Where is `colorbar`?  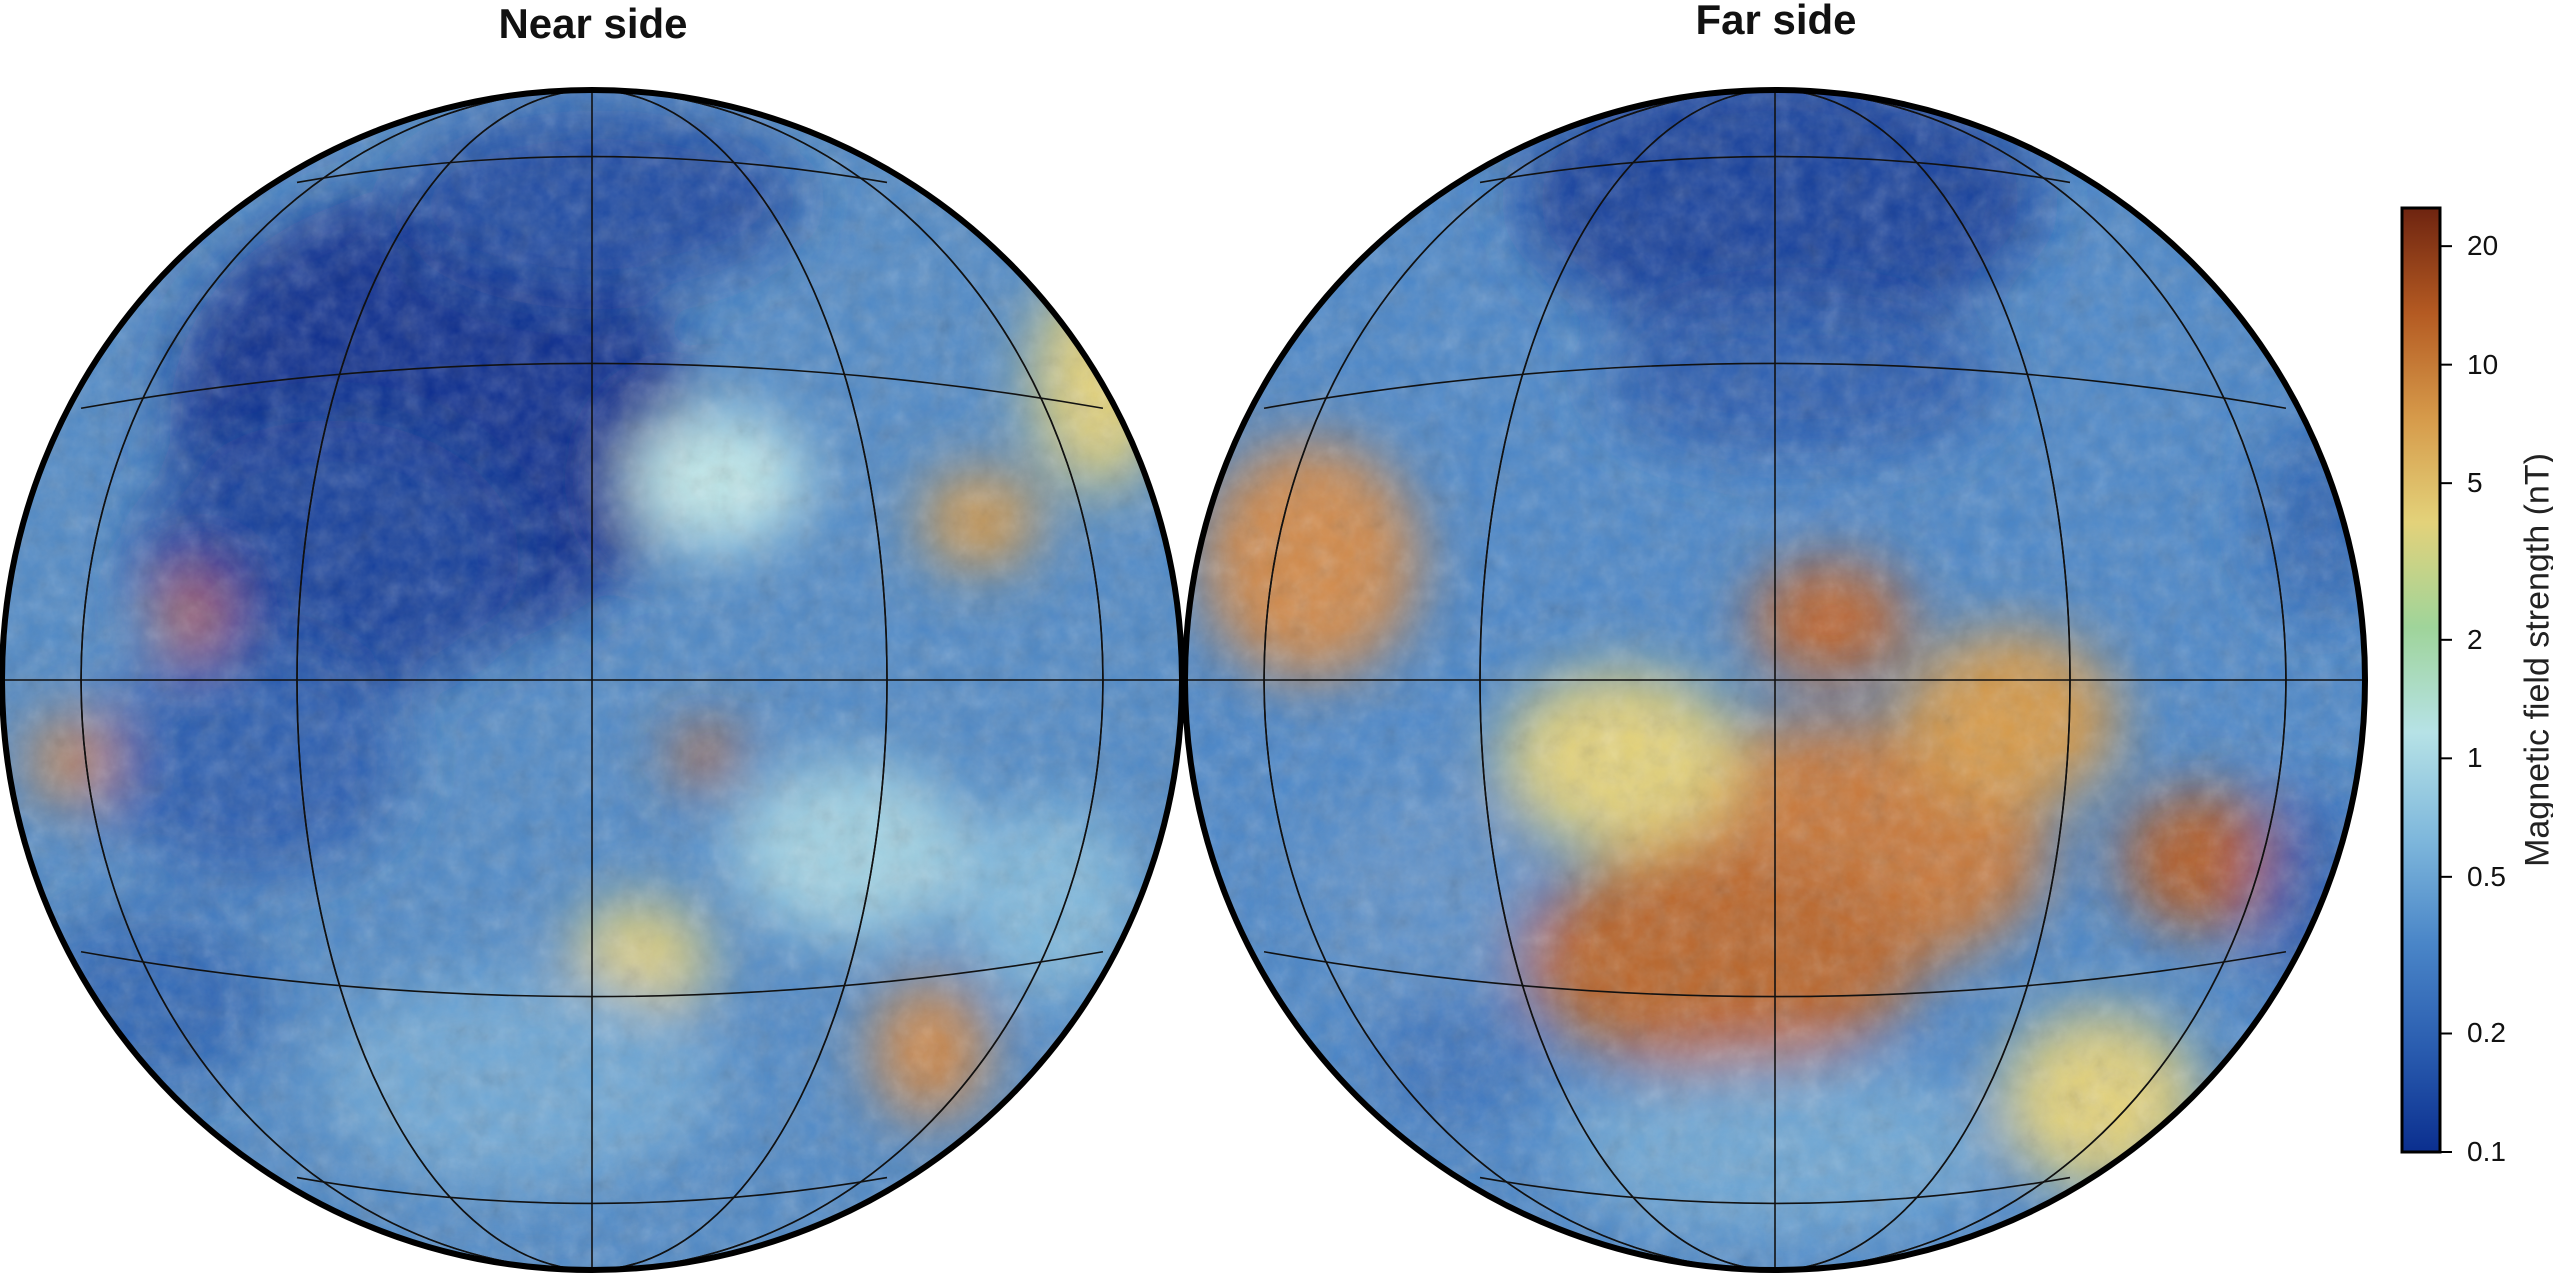
colorbar is located at coordinates (2426, 680).